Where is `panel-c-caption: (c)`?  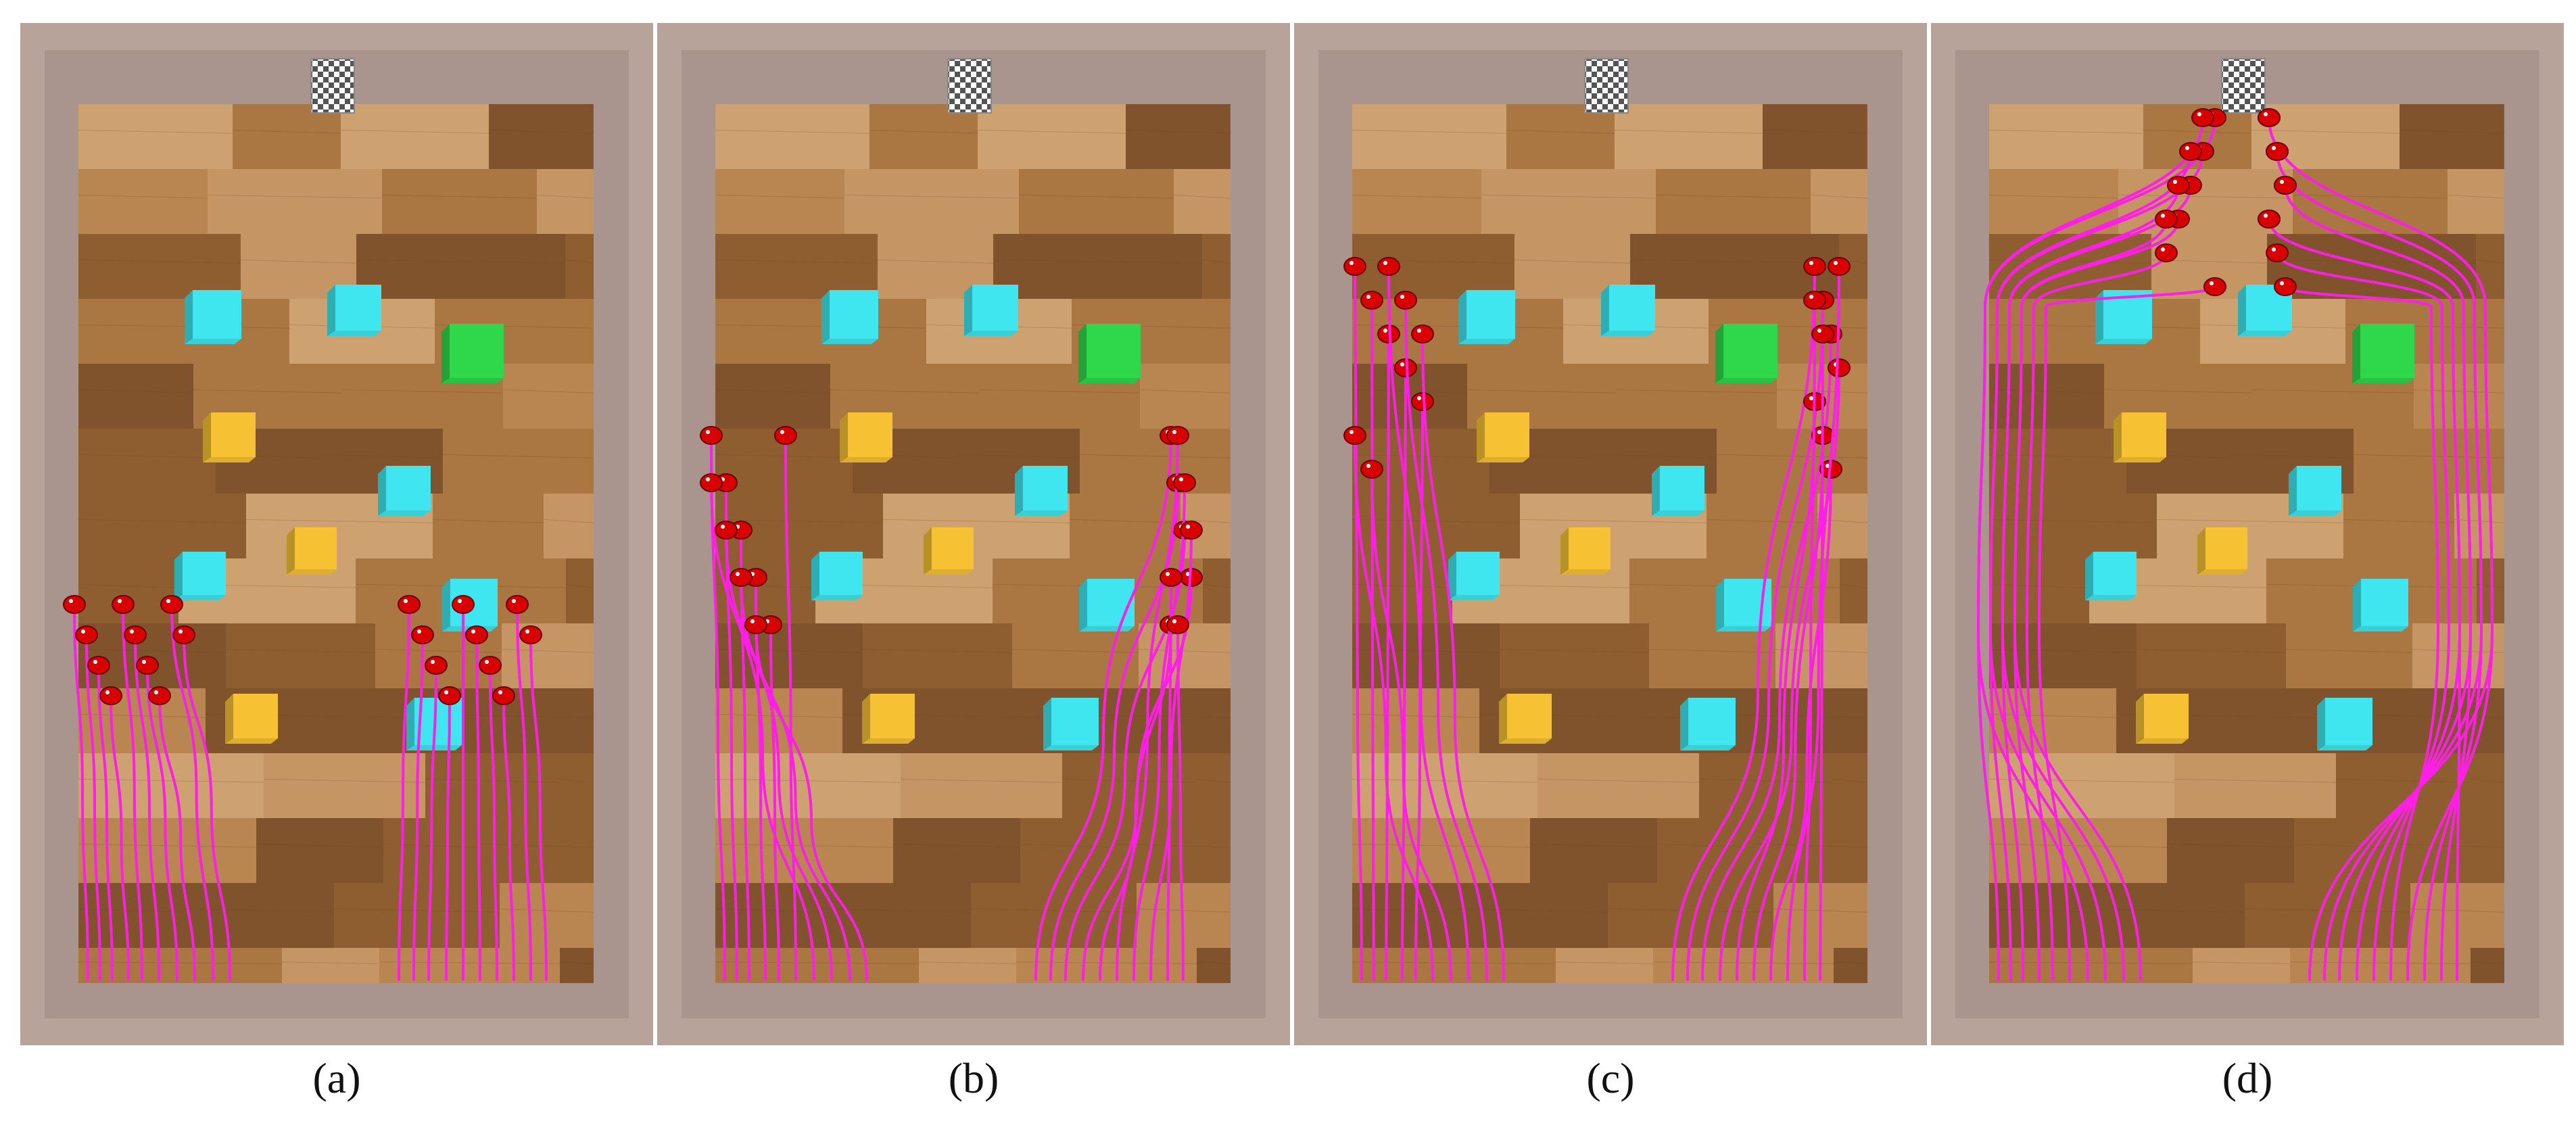 panel-c-caption: (c) is located at coordinates (1610, 1078).